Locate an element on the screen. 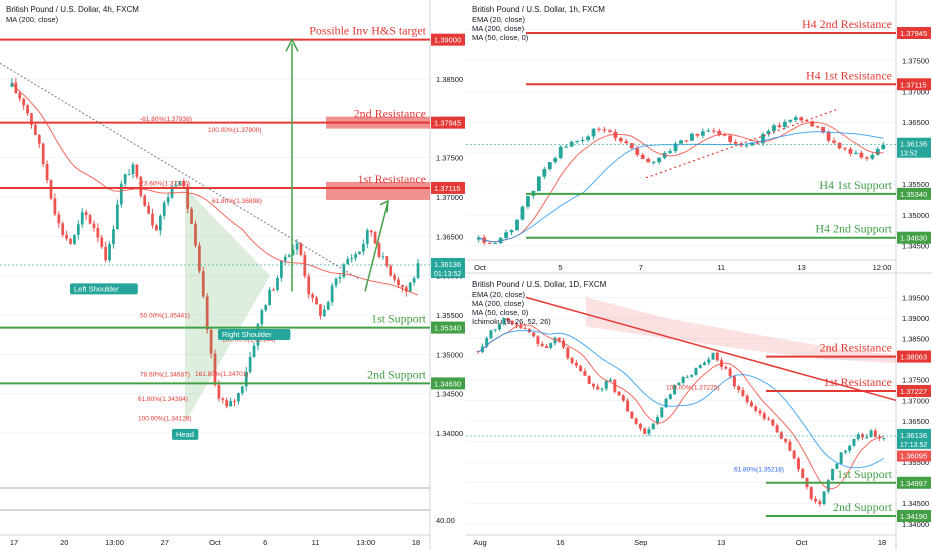 The height and width of the screenshot is (550, 932). level-label: 2nd Resistance is located at coordinates (856, 348).